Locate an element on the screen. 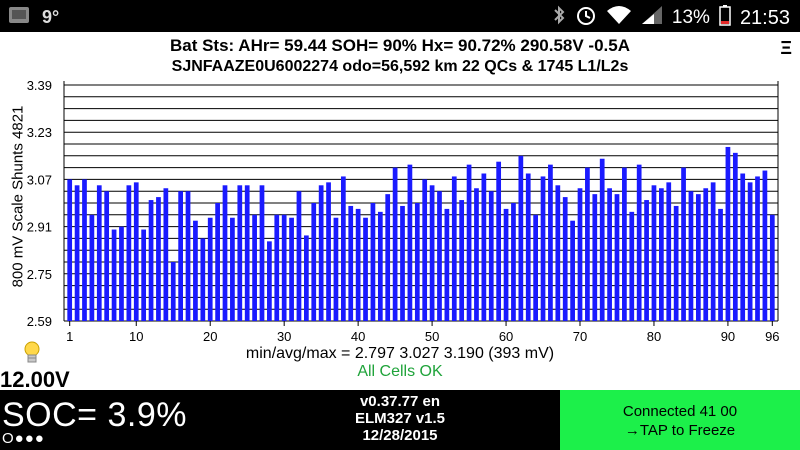  x-tick-label: 80 is located at coordinates (654, 336).